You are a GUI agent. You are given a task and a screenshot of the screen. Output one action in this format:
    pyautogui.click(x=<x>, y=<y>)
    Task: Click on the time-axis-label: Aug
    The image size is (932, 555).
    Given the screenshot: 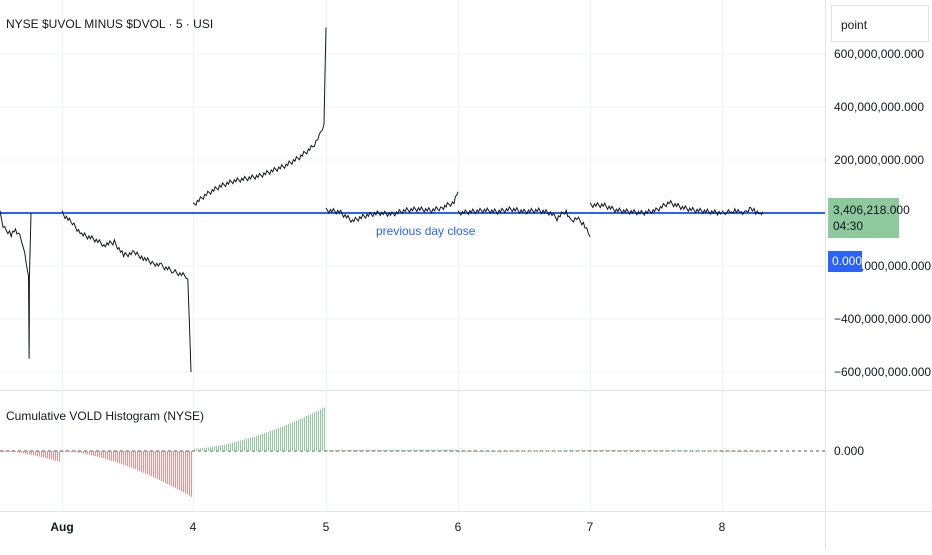 What is the action you would take?
    pyautogui.click(x=61, y=527)
    